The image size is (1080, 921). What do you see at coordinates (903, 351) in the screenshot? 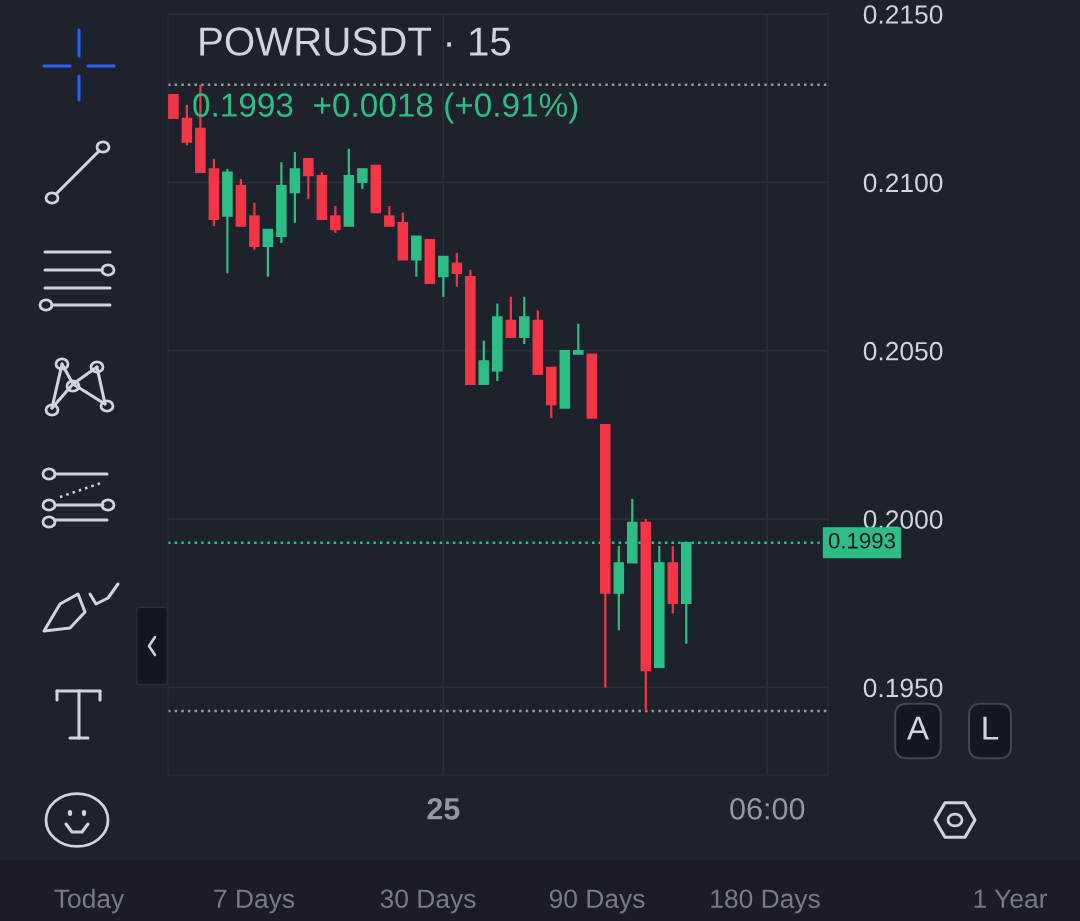
I see `y-tick-label: 0.2050` at bounding box center [903, 351].